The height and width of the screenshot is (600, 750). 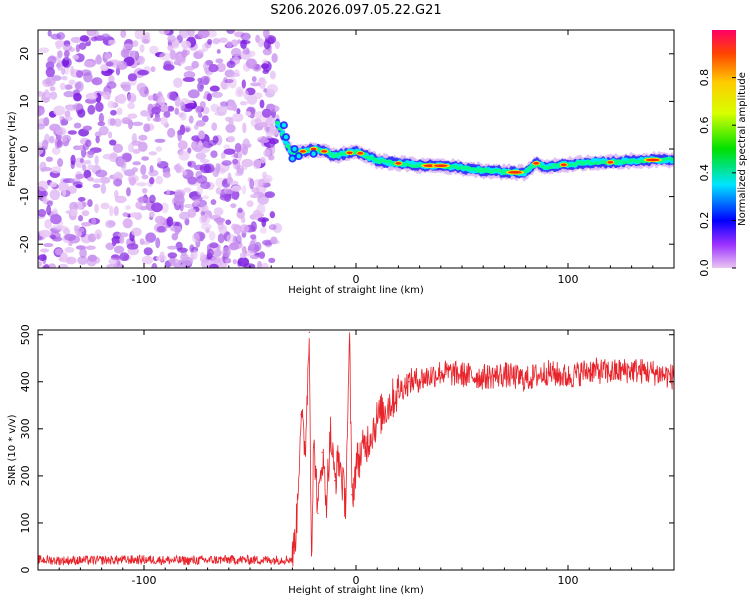 I want to click on snr-x-tick-label: 100, so click(x=568, y=580).